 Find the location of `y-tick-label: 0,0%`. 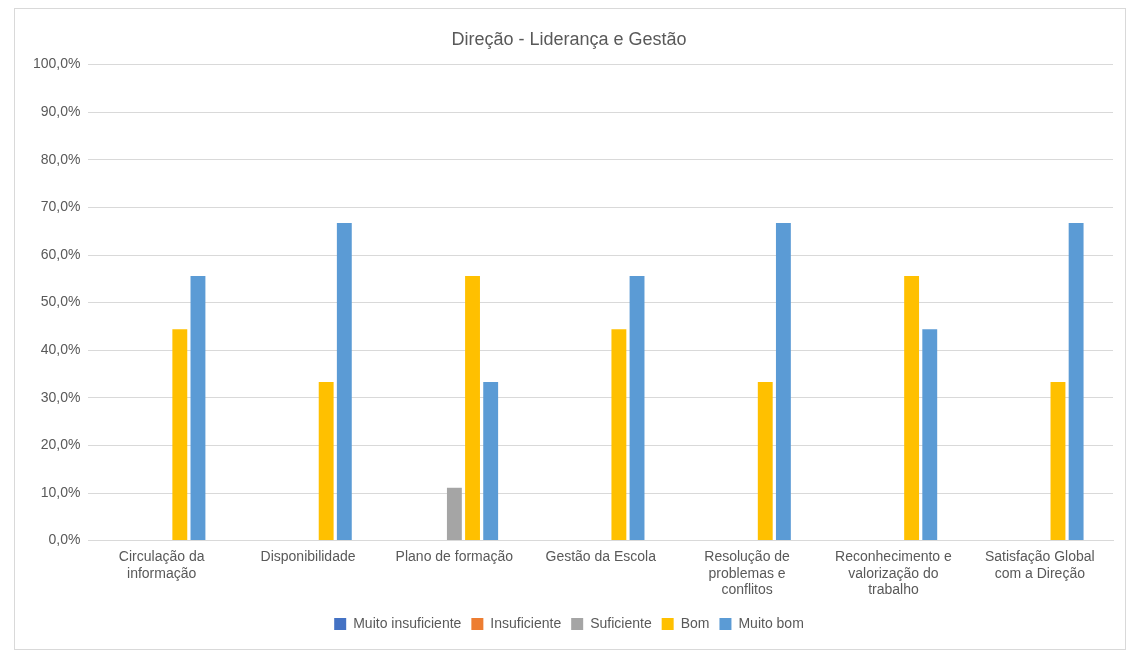

y-tick-label: 0,0% is located at coordinates (64, 539).